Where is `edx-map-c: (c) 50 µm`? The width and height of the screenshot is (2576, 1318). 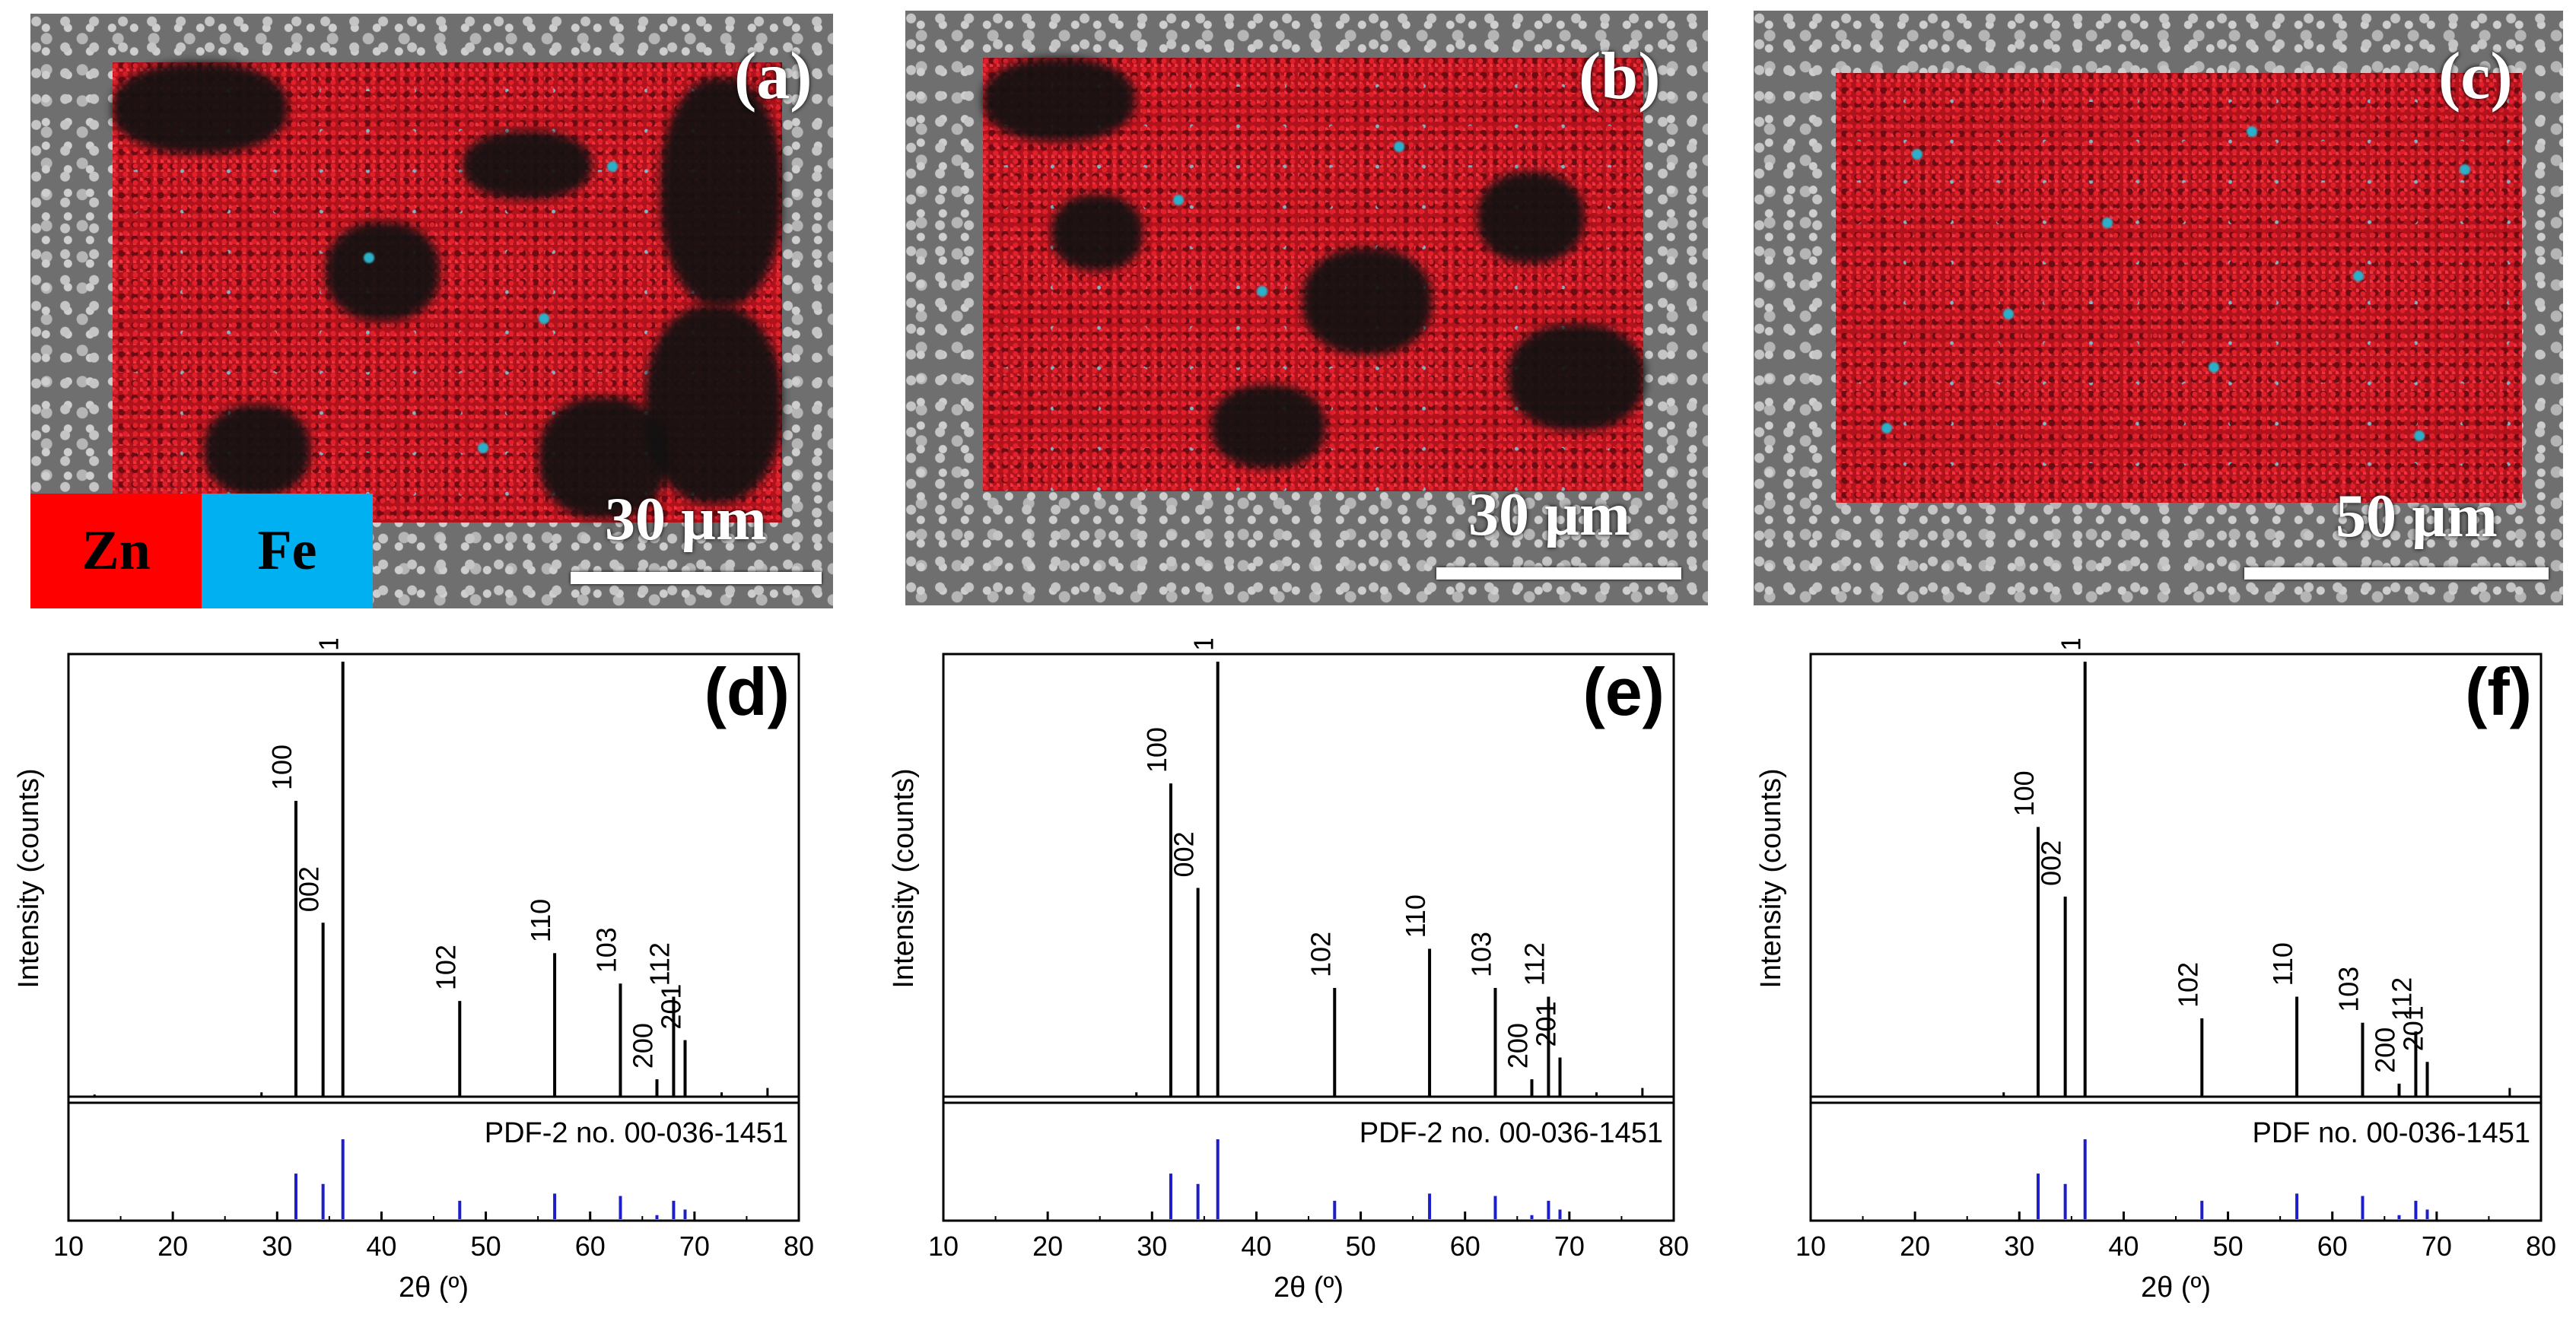 edx-map-c: (c) 50 µm is located at coordinates (2158, 308).